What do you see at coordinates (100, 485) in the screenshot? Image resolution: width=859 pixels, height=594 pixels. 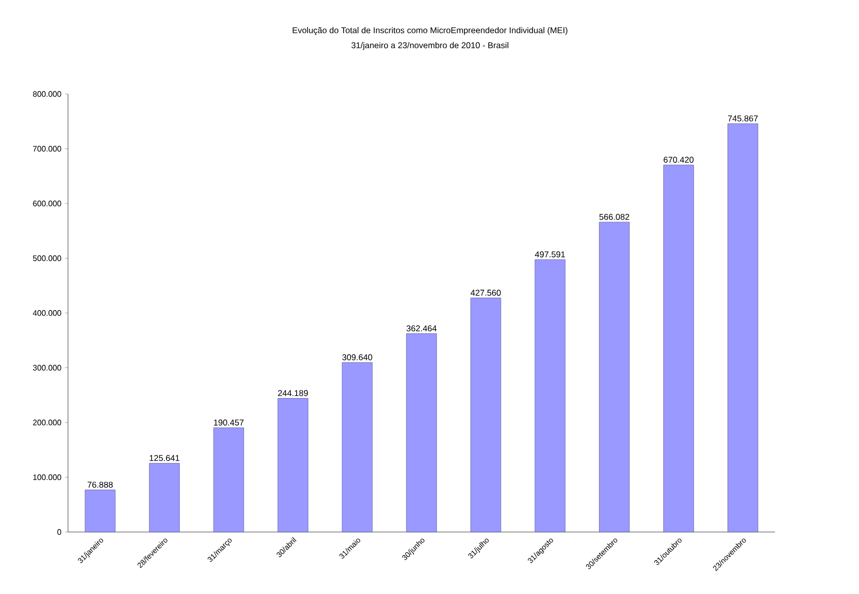 I see `data-label: 76.888` at bounding box center [100, 485].